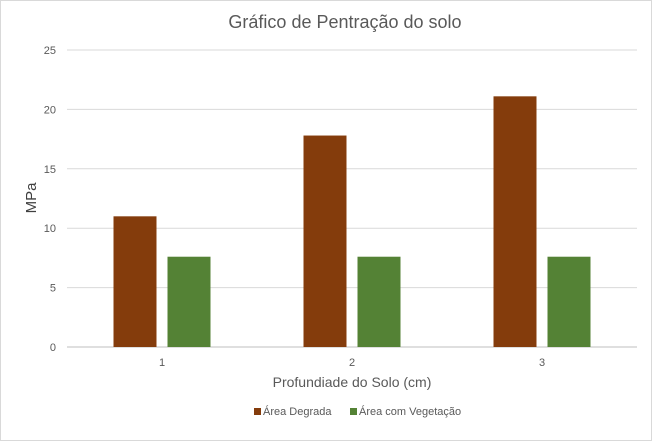 The image size is (652, 441). I want to click on chart-title: Gráfico de Pentração do solo, so click(344, 22).